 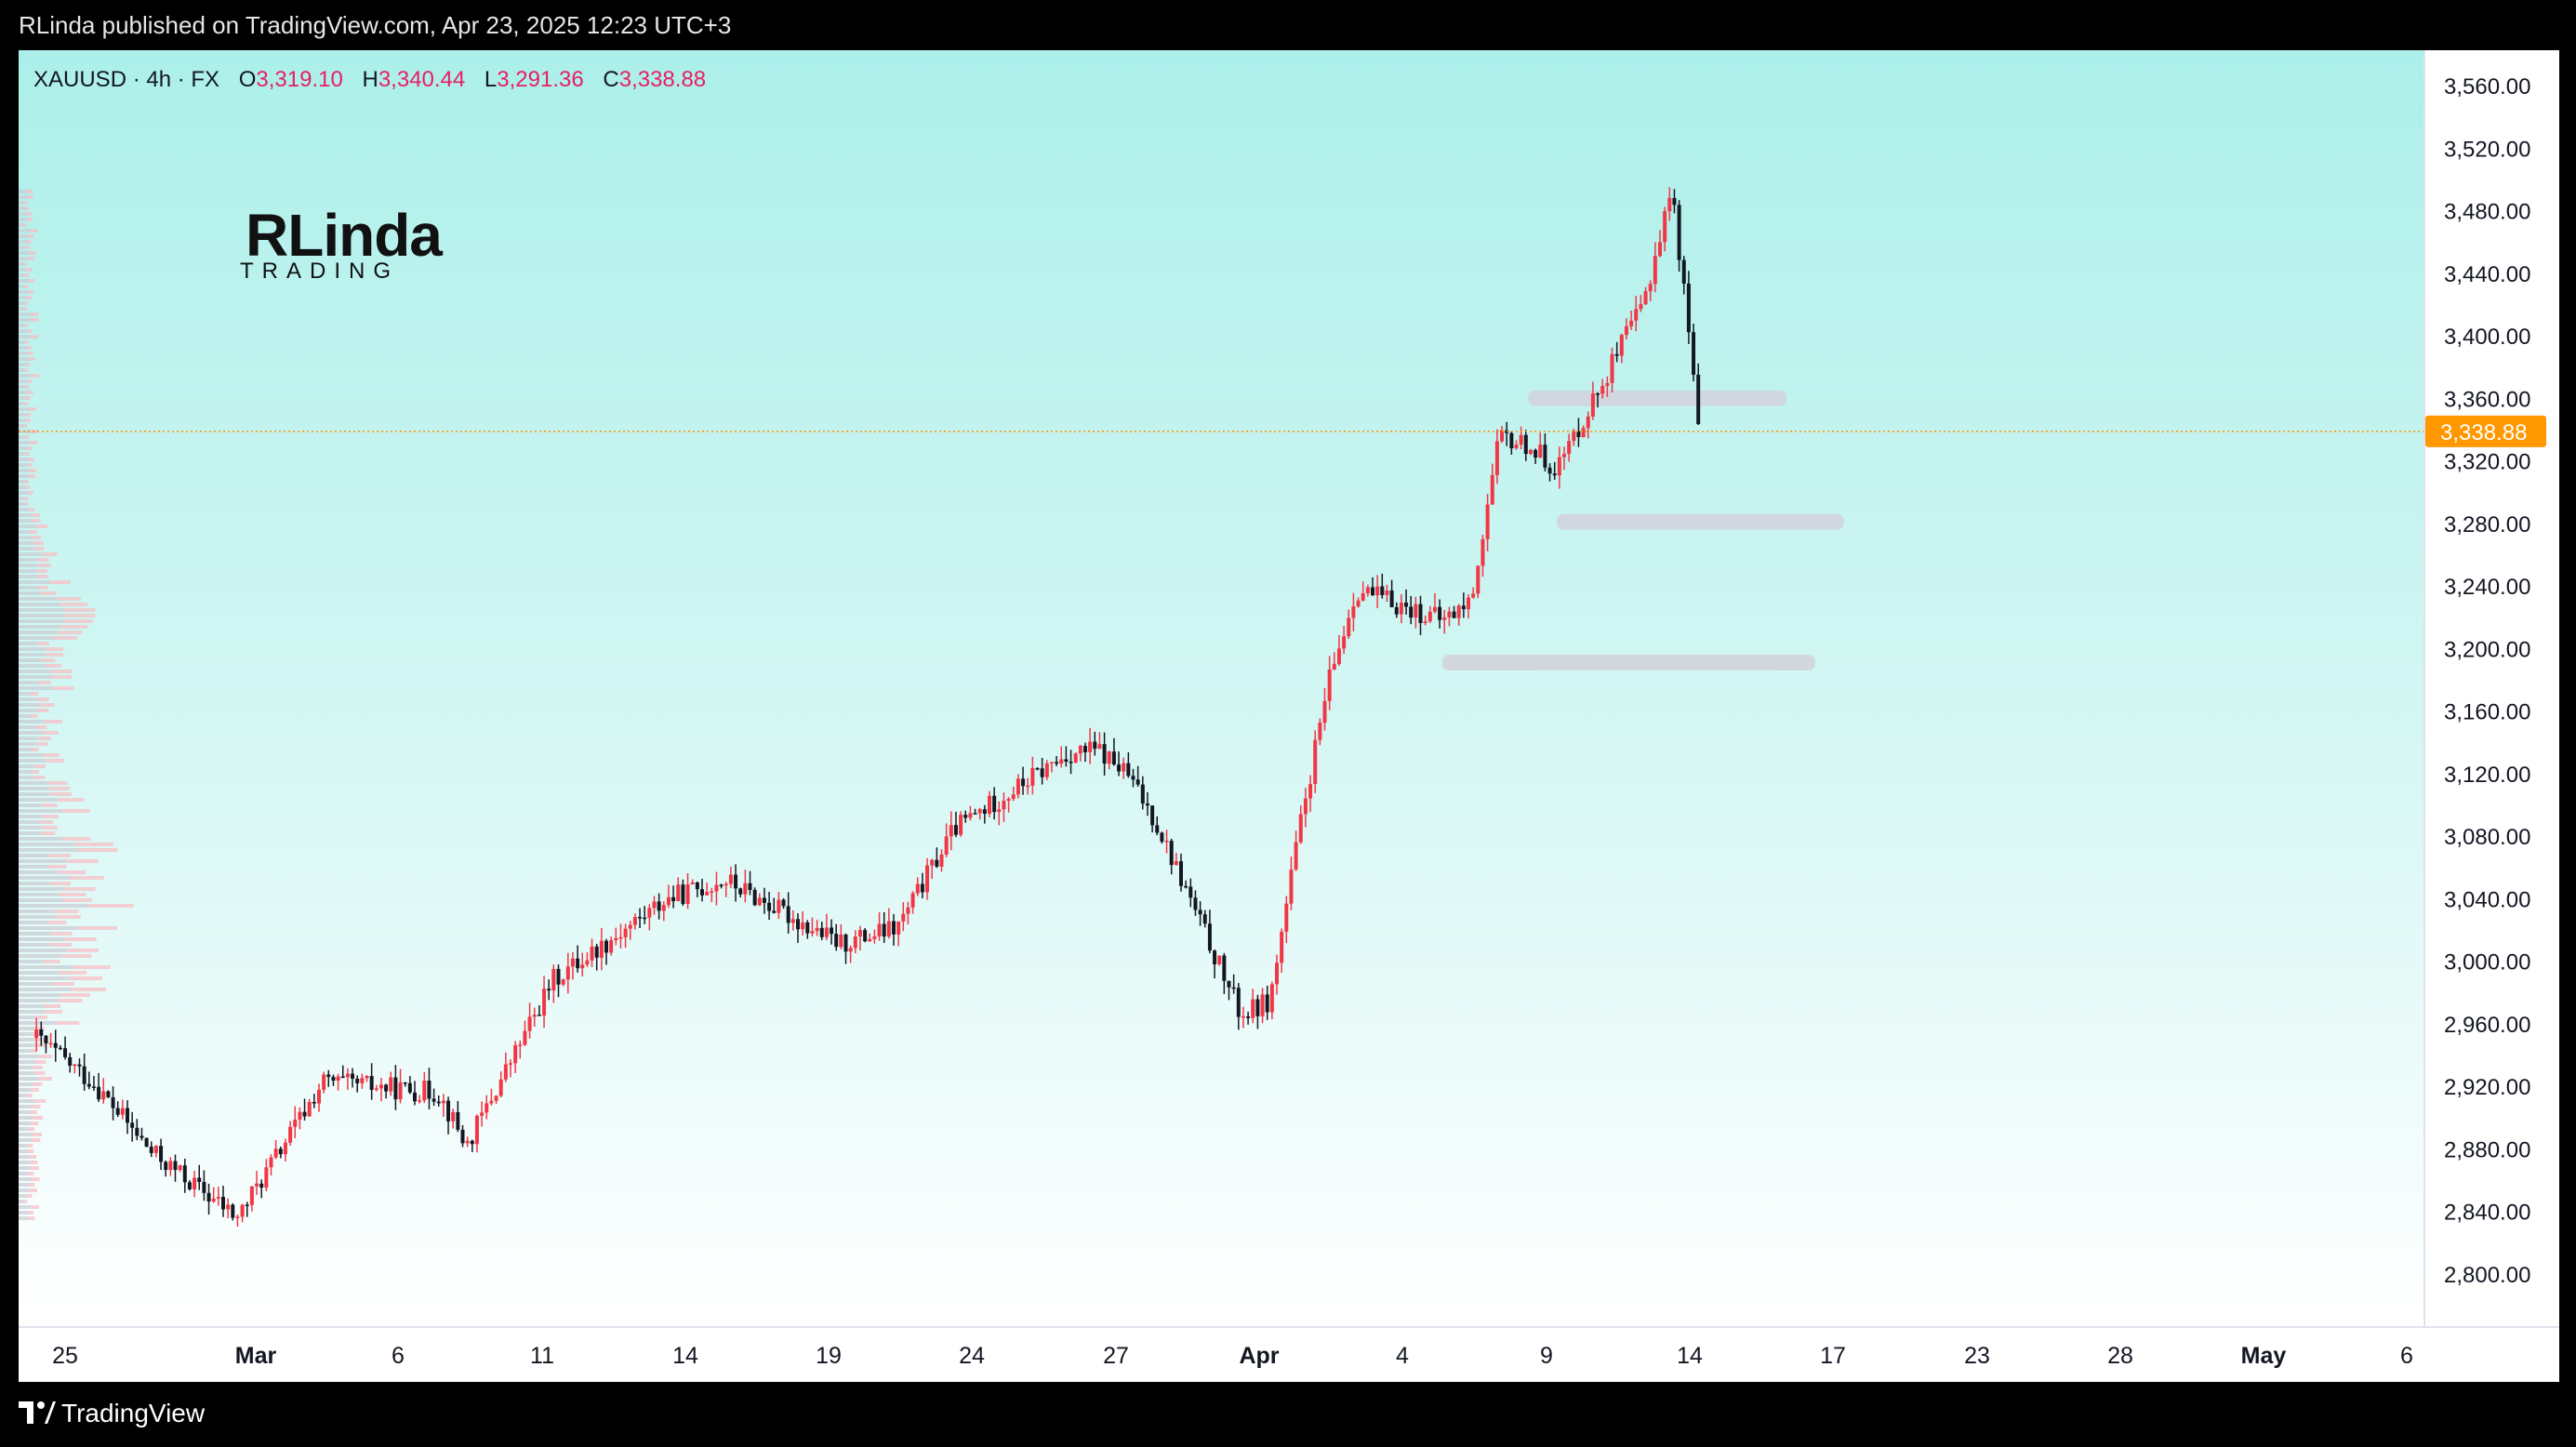 What do you see at coordinates (65, 1356) in the screenshot?
I see `time-tick-label: 25` at bounding box center [65, 1356].